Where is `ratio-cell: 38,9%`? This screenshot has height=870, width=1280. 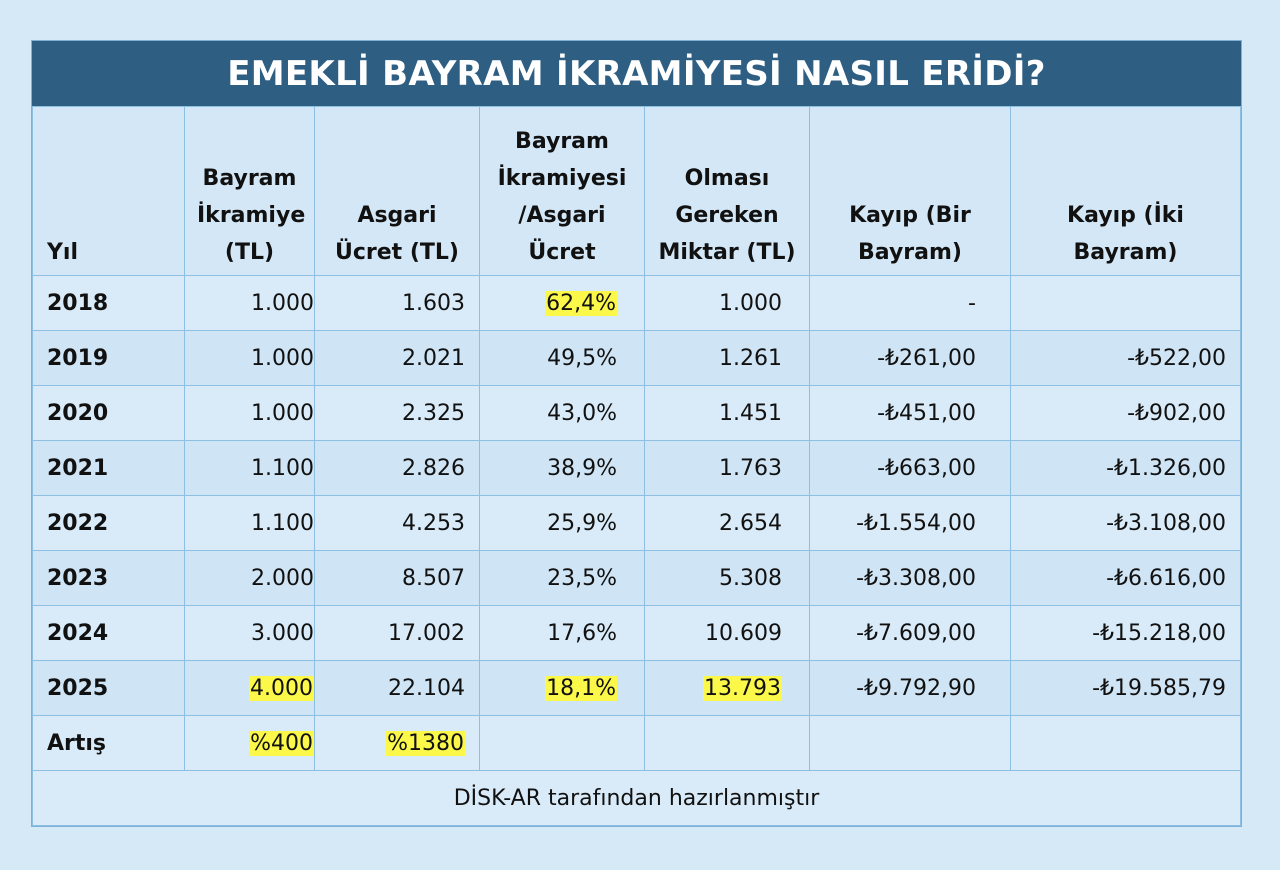 ratio-cell: 38,9% is located at coordinates (562, 468).